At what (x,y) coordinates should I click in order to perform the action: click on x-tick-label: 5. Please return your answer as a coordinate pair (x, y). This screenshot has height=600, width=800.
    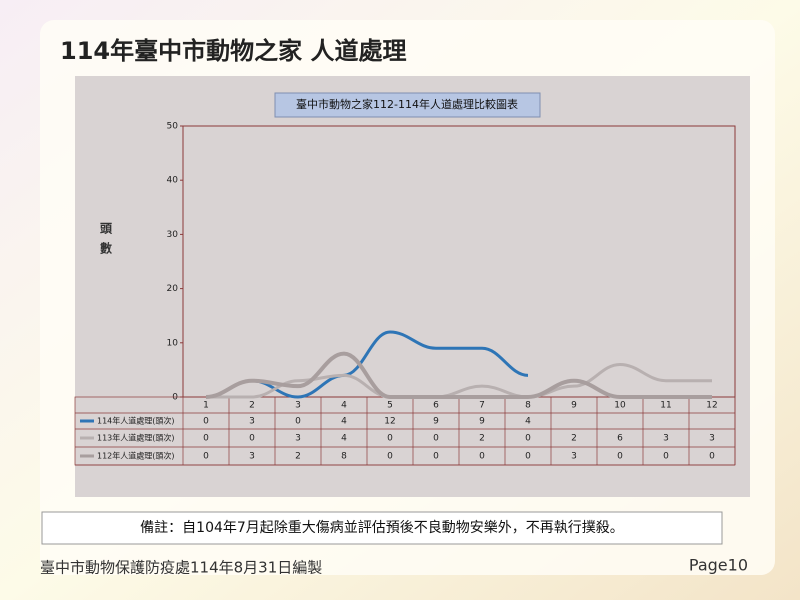
    Looking at the image, I should click on (390, 406).